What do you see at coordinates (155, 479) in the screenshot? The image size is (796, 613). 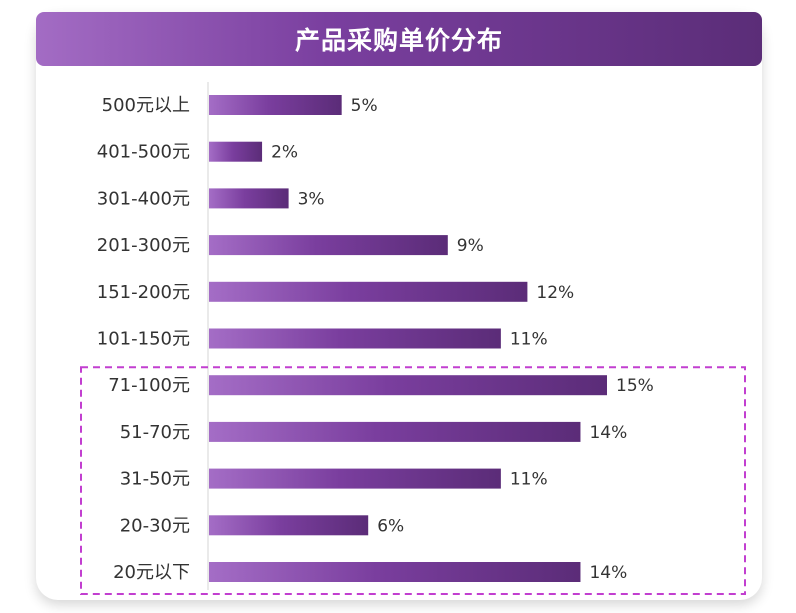 I see `category-label: 31-50元` at bounding box center [155, 479].